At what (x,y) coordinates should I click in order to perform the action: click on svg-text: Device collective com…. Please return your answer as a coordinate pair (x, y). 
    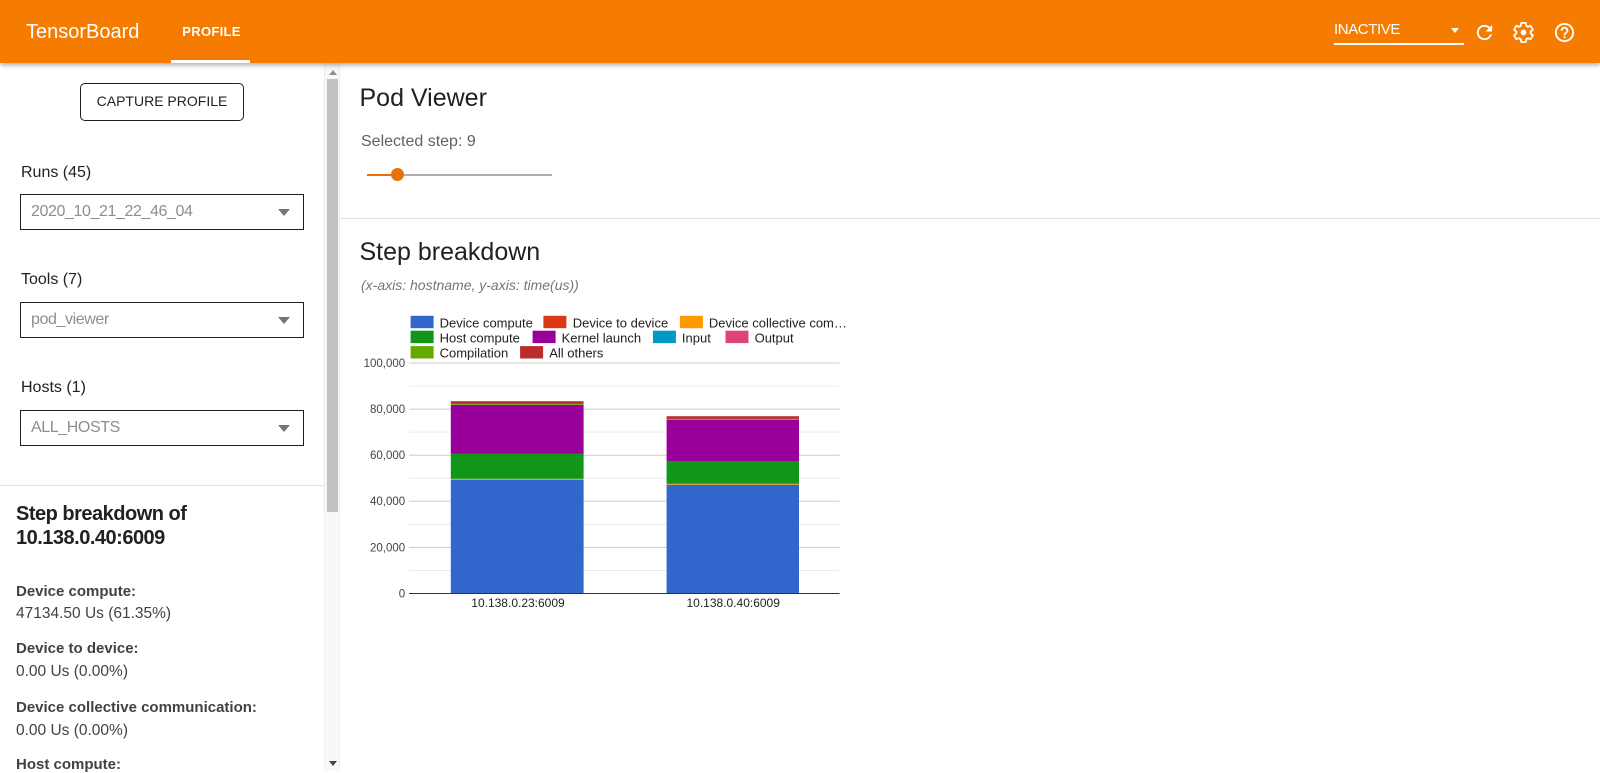
    Looking at the image, I should click on (778, 322).